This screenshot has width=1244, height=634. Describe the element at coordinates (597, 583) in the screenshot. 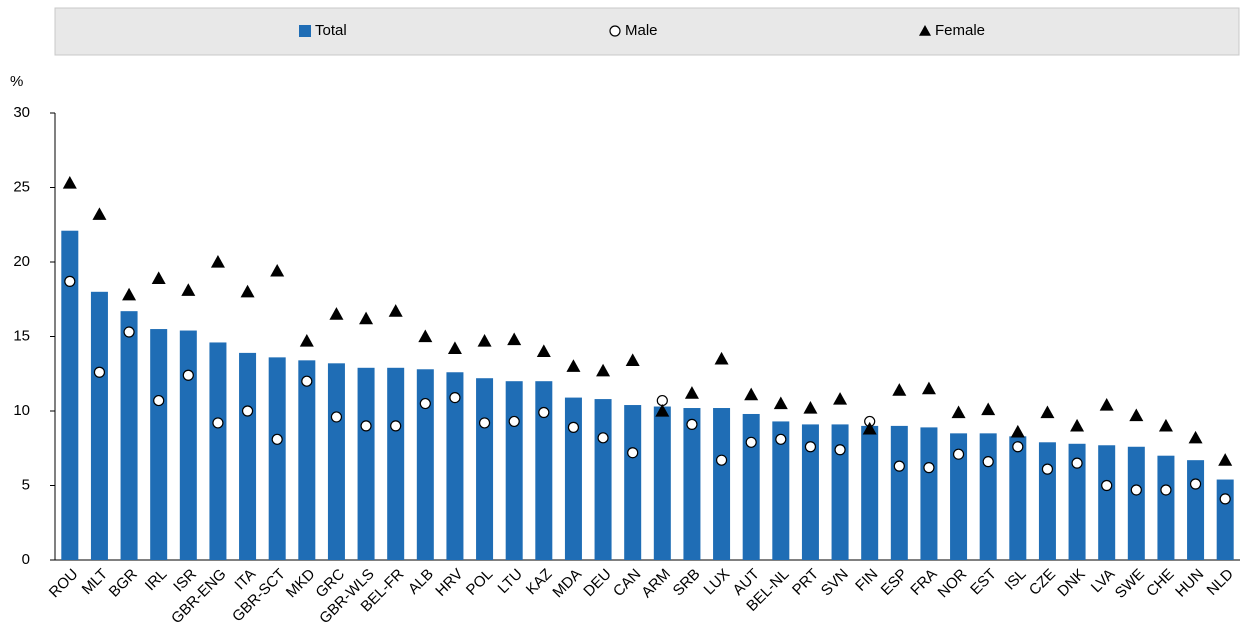

I see `x-tick-label: DEU` at that location.